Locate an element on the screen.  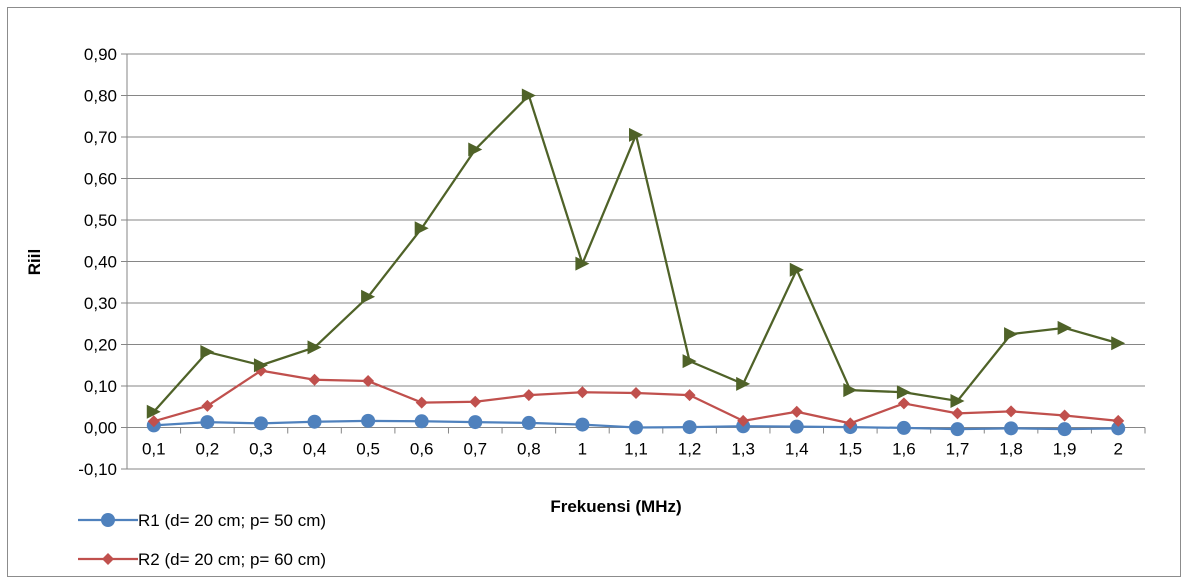
x-tick-label: 1,4 is located at coordinates (797, 449).